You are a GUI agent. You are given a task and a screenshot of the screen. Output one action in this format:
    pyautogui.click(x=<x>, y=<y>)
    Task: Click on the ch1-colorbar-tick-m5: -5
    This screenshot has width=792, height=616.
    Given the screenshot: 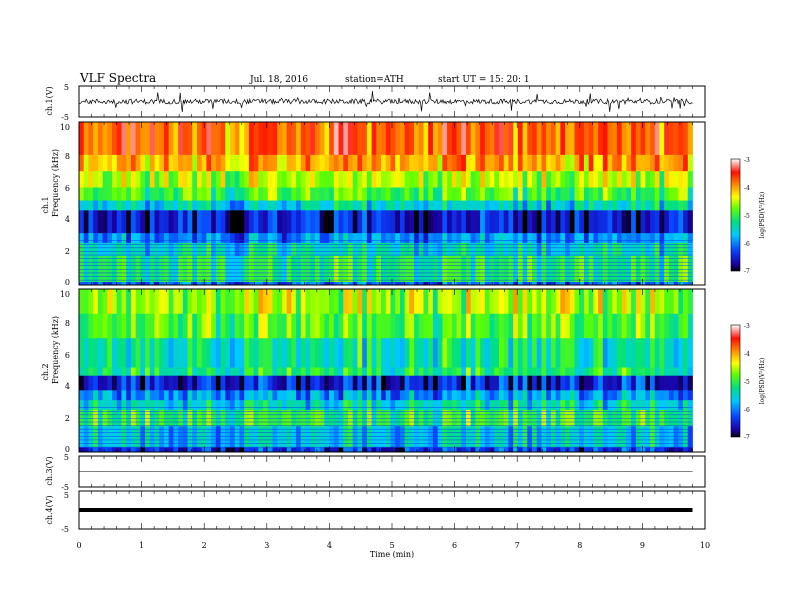 What is the action you would take?
    pyautogui.click(x=747, y=216)
    